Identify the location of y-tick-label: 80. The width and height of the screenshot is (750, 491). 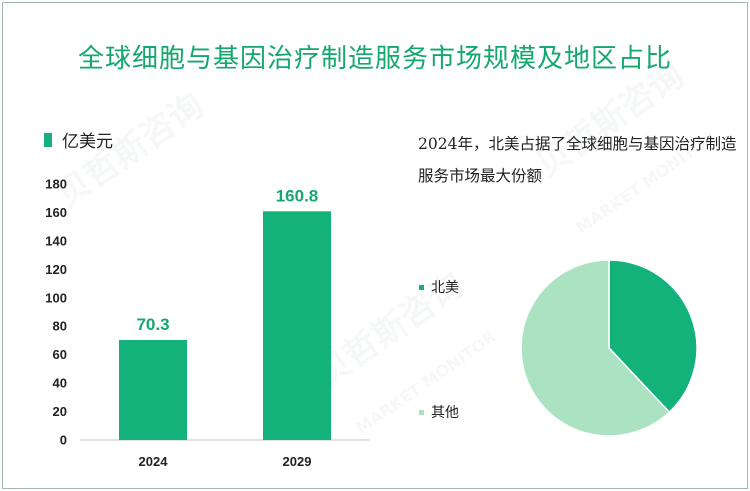
(60, 326).